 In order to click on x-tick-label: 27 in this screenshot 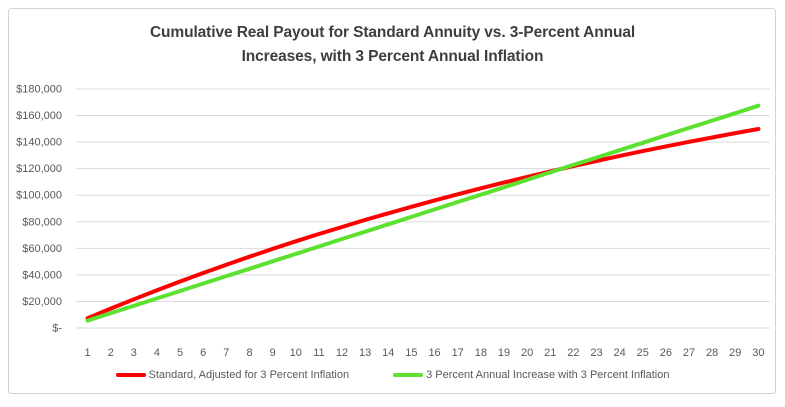, I will do `click(689, 353)`.